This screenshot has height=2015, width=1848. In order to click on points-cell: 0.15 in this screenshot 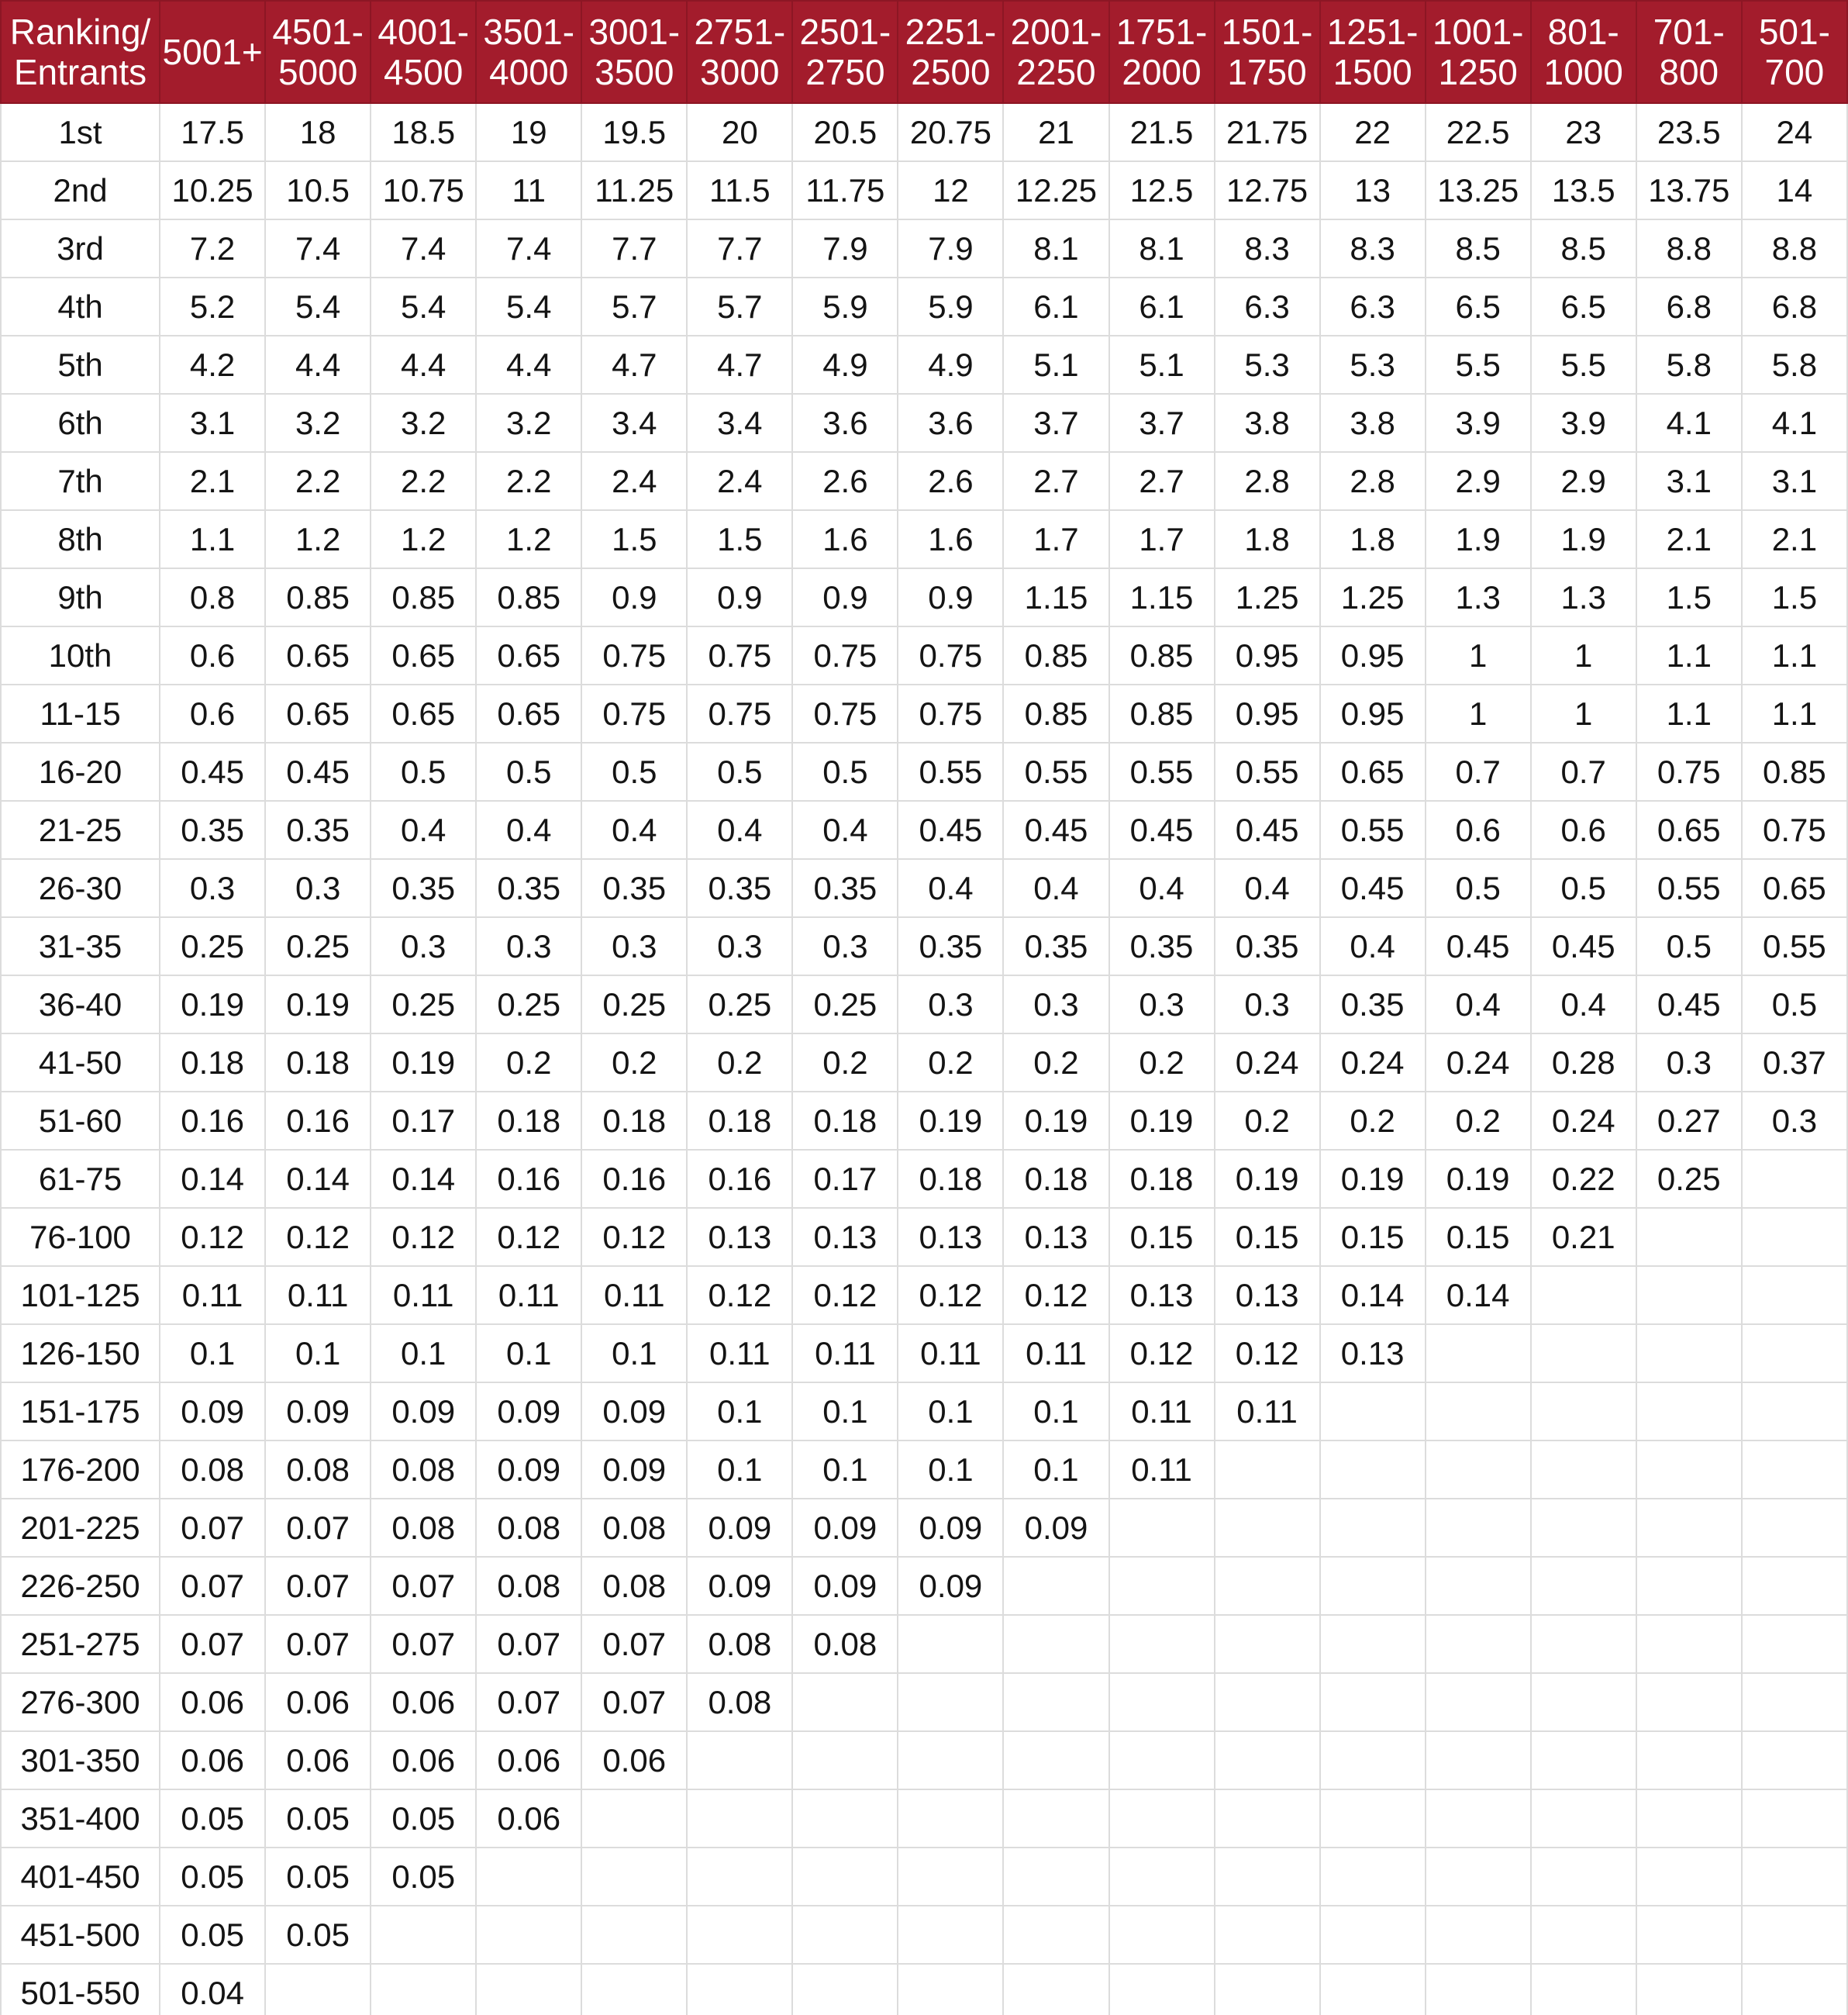, I will do `click(1373, 1237)`.